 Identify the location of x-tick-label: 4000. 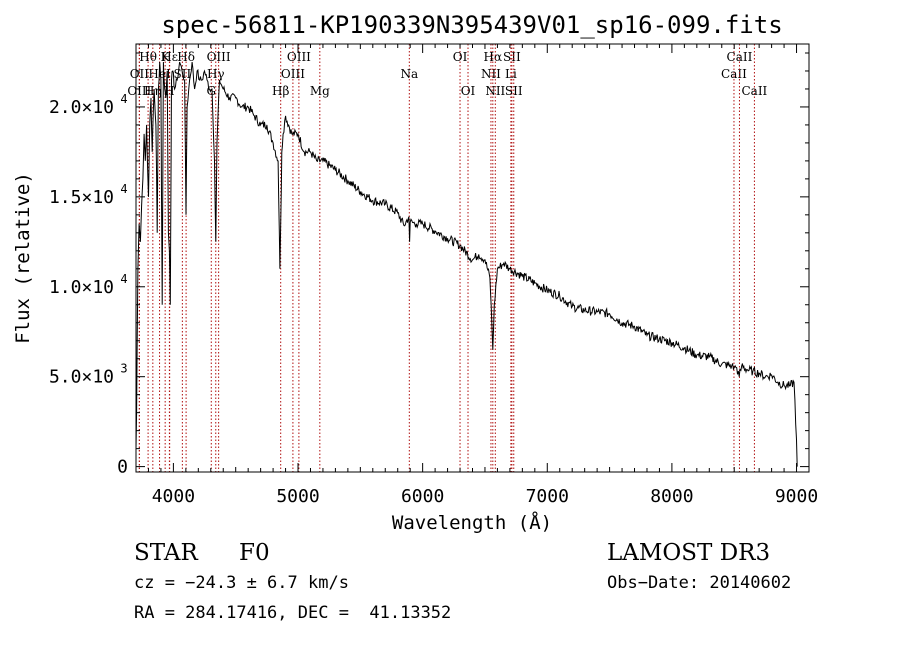
(173, 496).